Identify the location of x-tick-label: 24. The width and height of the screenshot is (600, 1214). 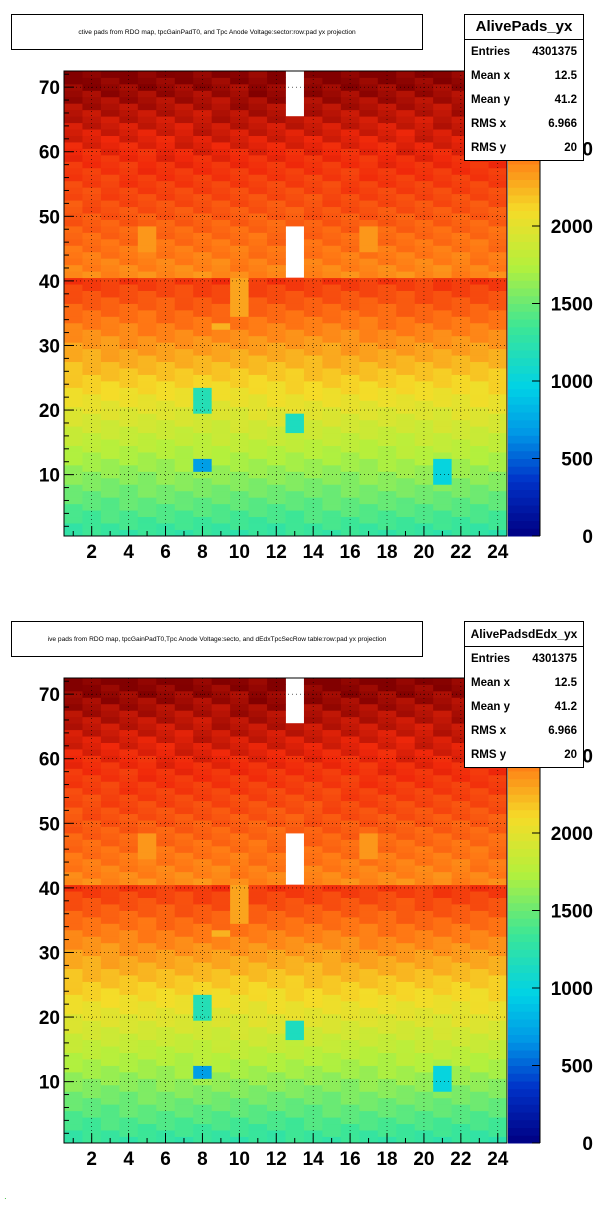
(498, 1159).